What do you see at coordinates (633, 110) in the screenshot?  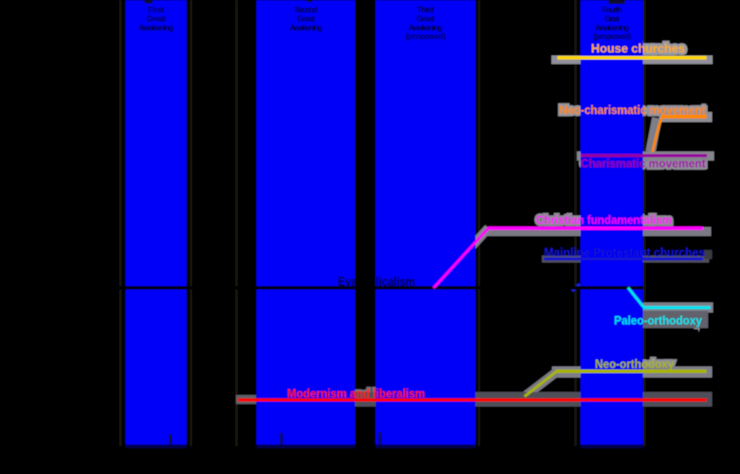 I see `svg-text: Neo-charismatic movement` at bounding box center [633, 110].